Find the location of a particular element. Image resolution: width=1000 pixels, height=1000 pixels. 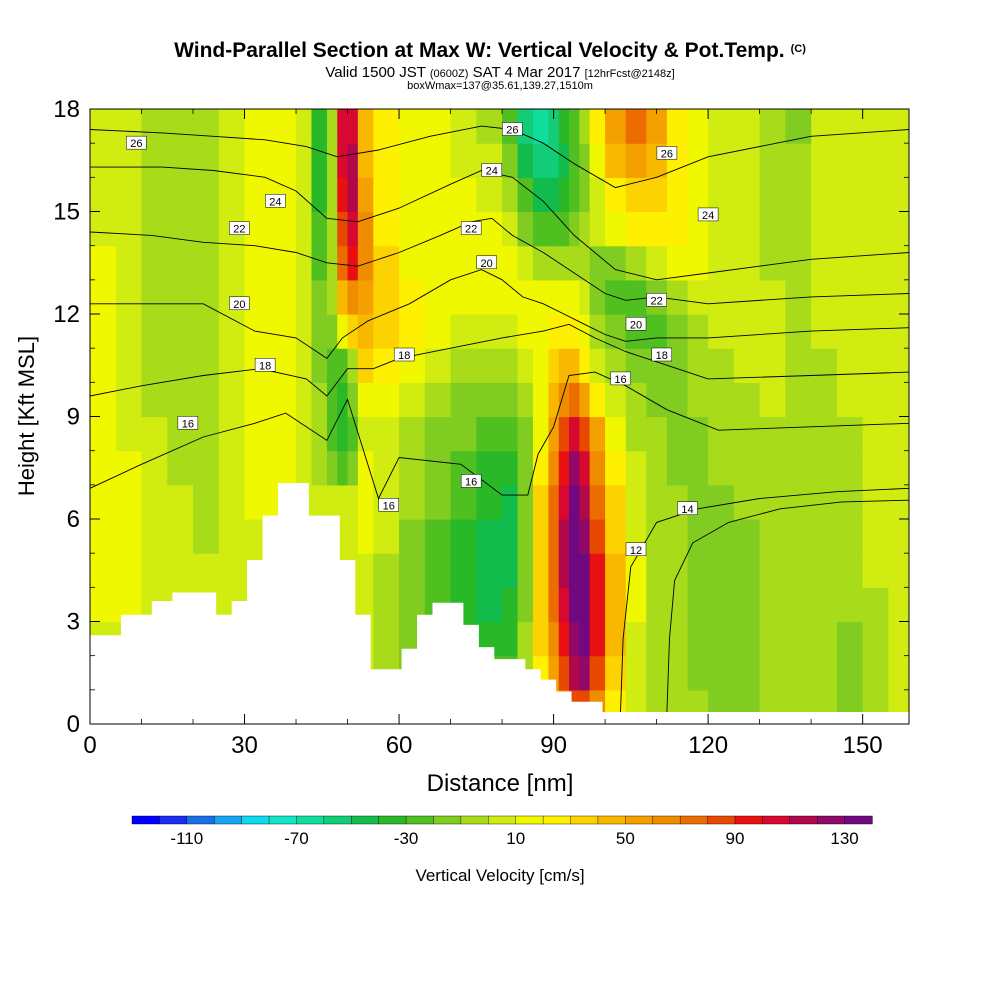

contour-label-24: 24 is located at coordinates (708, 214).